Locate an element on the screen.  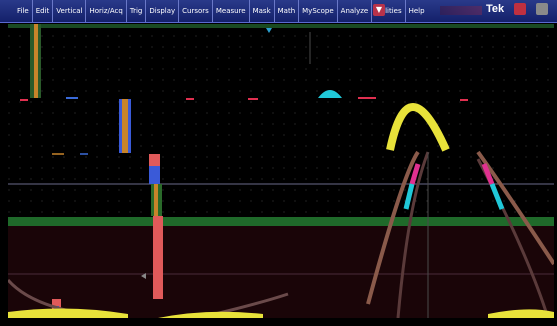
menu-utilities: Utilities is located at coordinates (389, 11).